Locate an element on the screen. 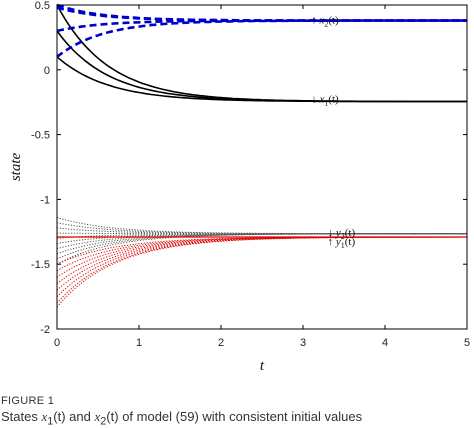 The image size is (474, 428). caption-x1-argument: (t) is located at coordinates (59, 416).